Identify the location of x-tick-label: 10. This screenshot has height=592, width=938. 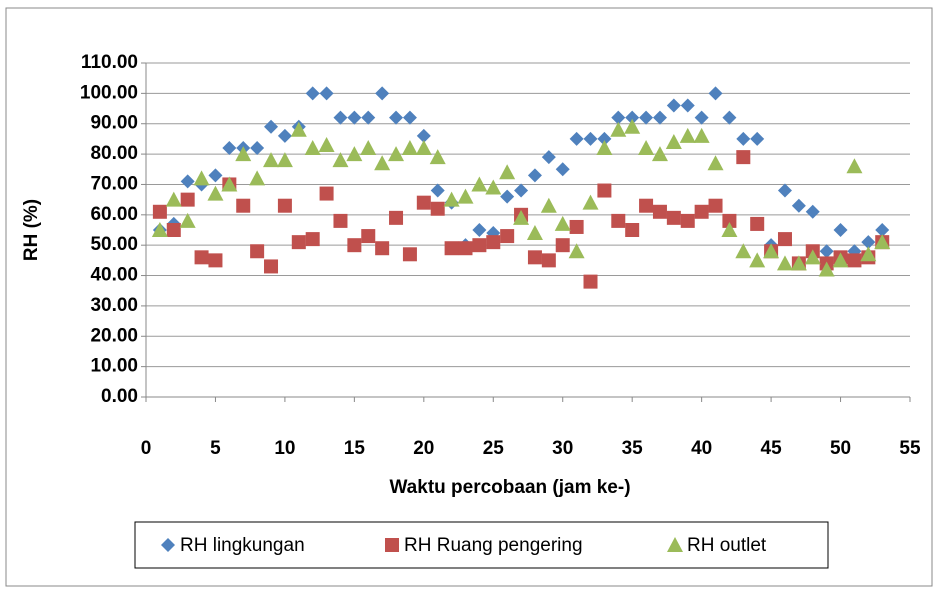
(284, 448).